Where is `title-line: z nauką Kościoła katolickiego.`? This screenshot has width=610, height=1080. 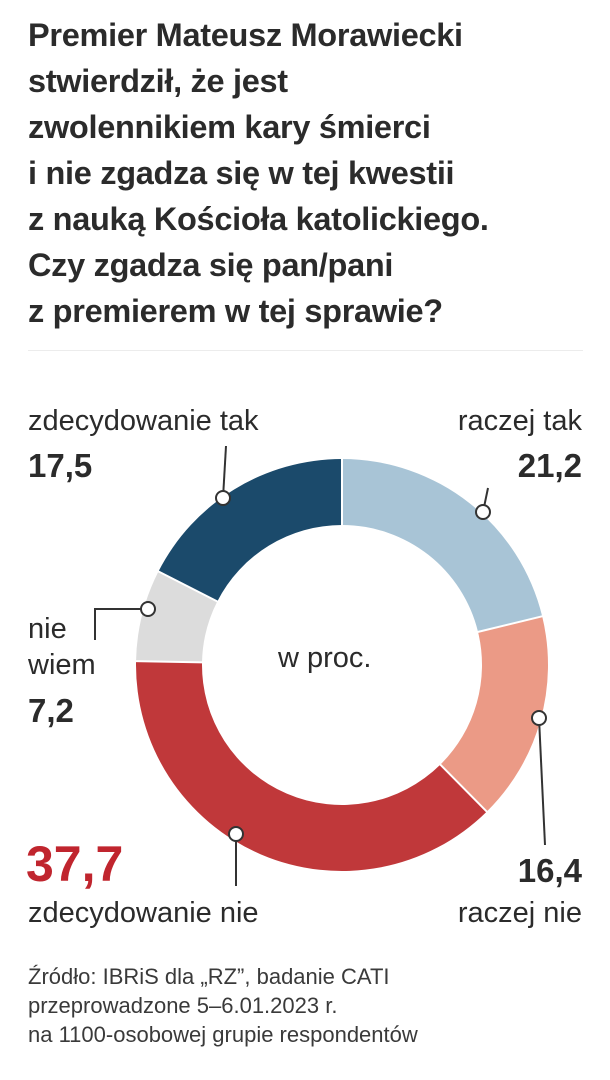 title-line: z nauką Kościoła katolickiego. is located at coordinates (258, 219).